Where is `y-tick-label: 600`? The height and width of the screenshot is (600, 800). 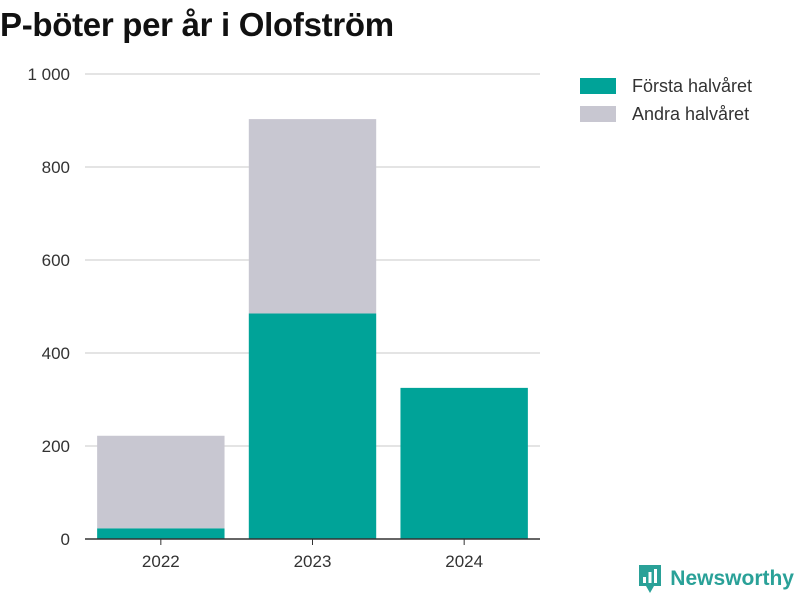 y-tick-label: 600 is located at coordinates (56, 260).